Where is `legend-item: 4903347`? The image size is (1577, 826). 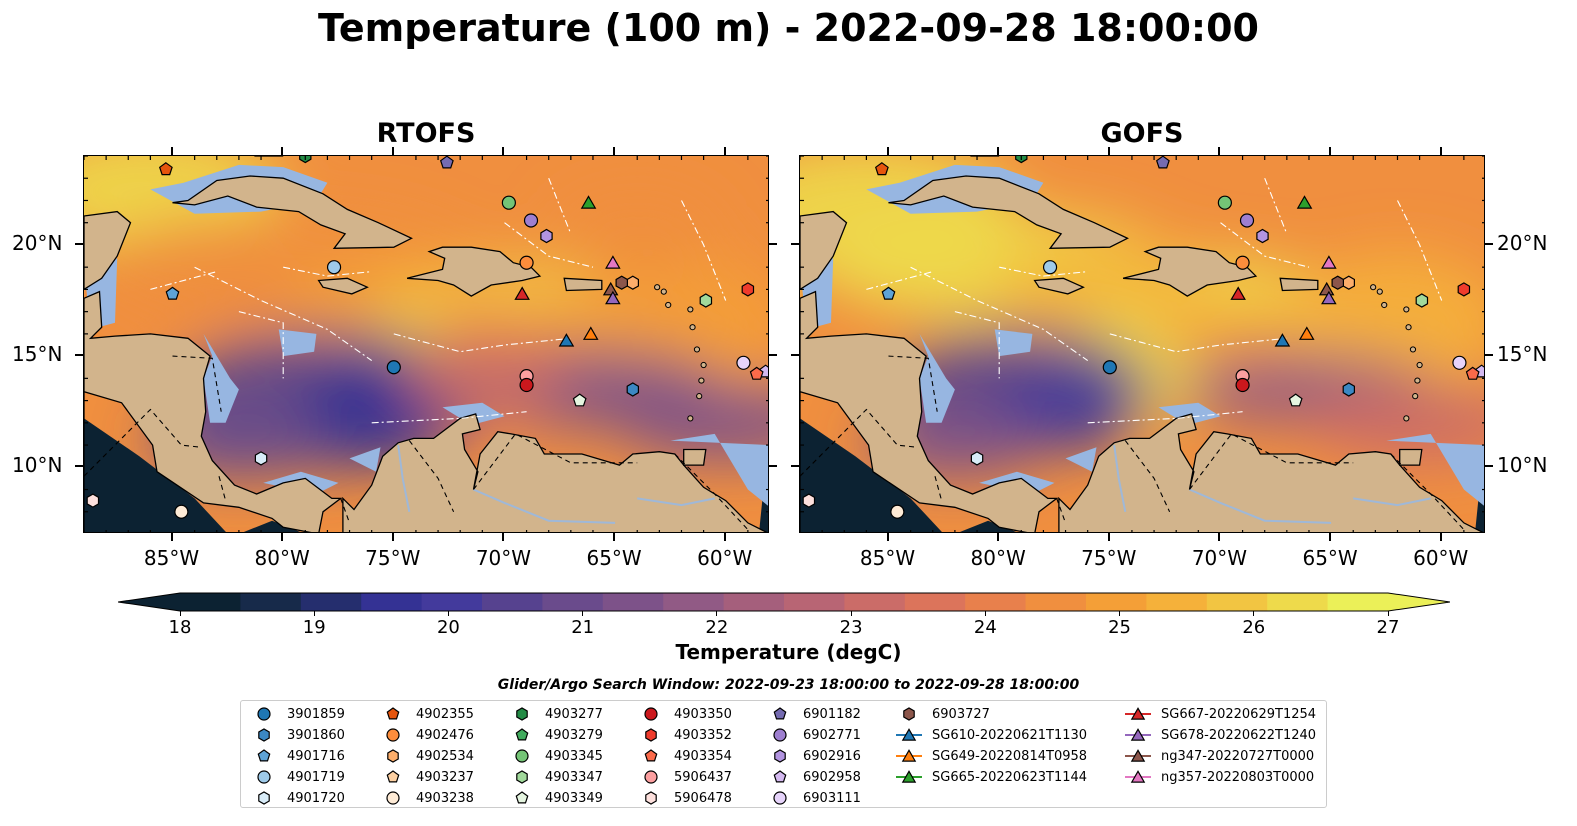
legend-item: 4903347 is located at coordinates (556, 777).